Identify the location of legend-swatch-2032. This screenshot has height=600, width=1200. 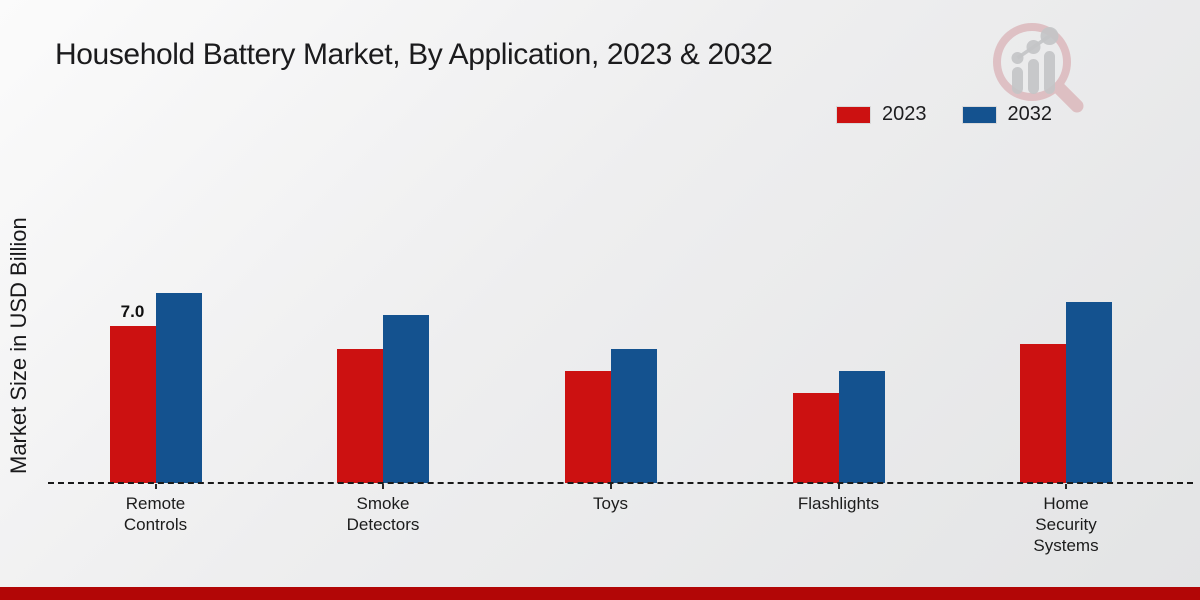
(979, 114).